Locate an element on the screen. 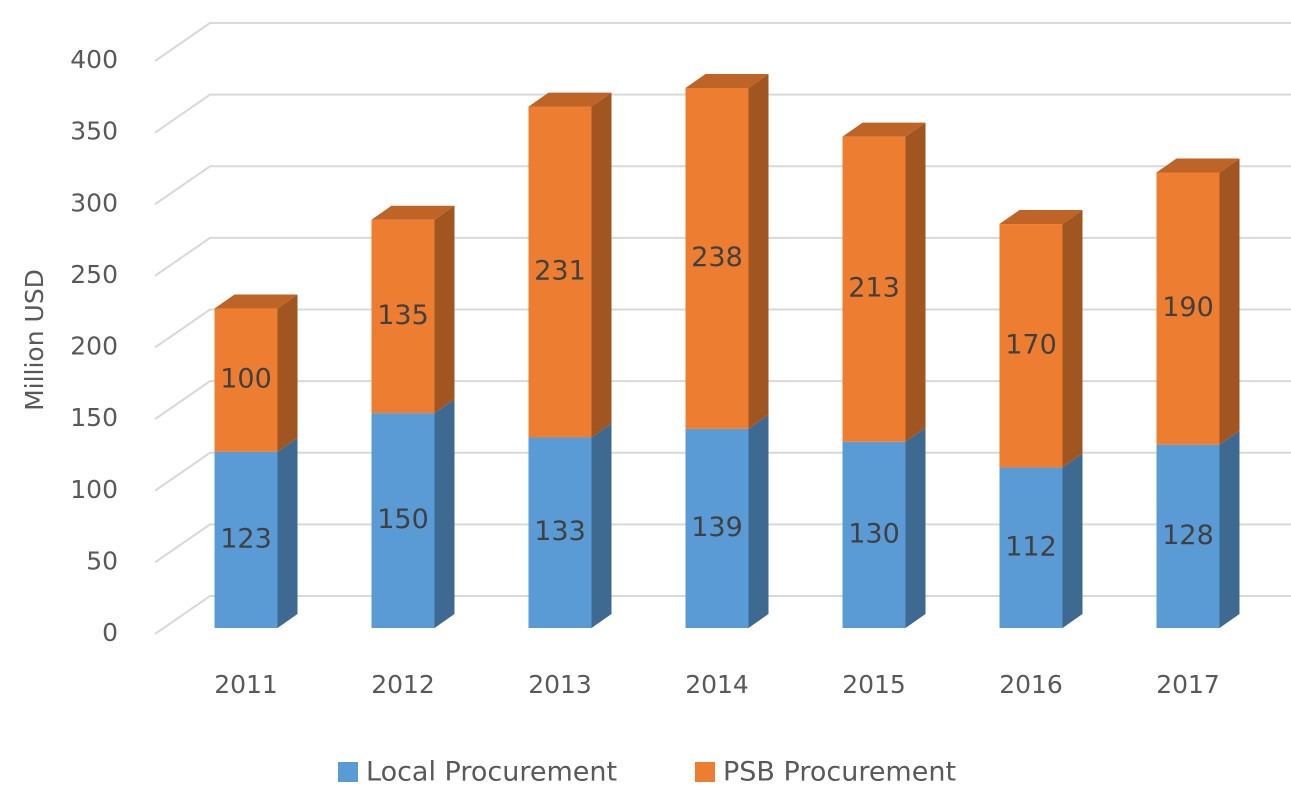 Image resolution: width=1291 pixels, height=786 pixels. data-label: 128 is located at coordinates (1188, 535).